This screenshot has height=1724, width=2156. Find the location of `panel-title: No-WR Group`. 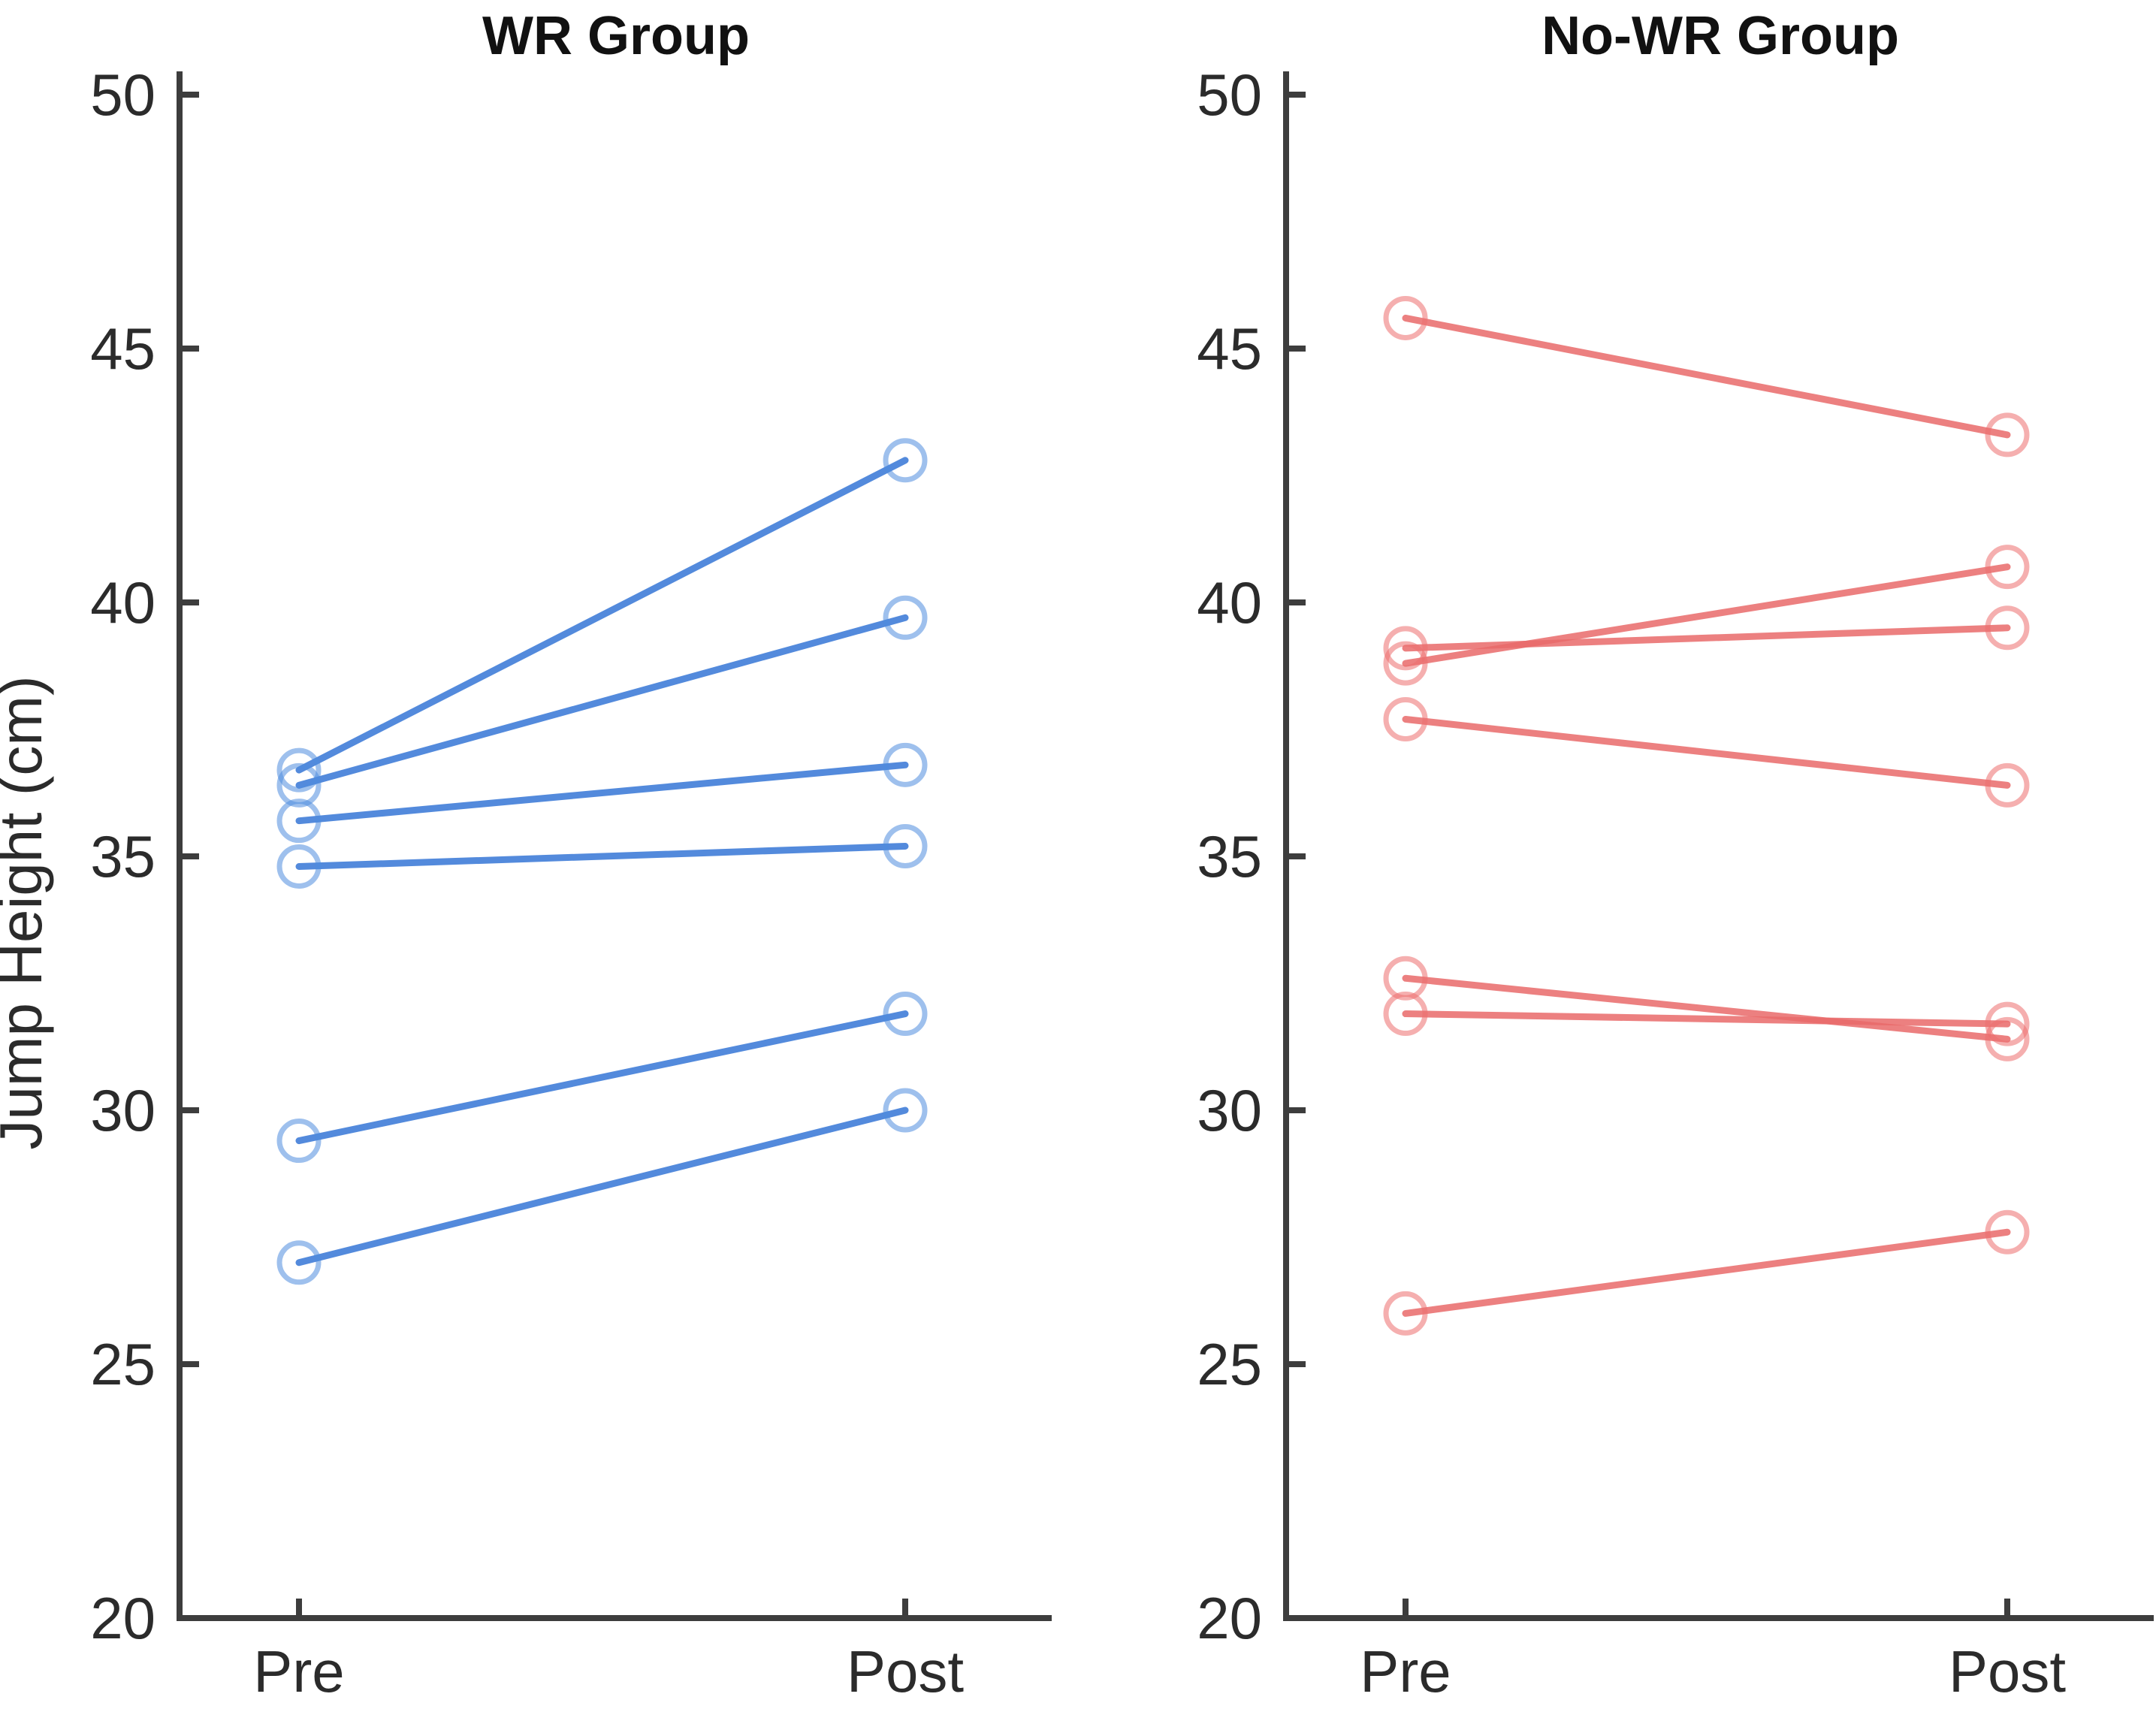

panel-title: No-WR Group is located at coordinates (1720, 36).